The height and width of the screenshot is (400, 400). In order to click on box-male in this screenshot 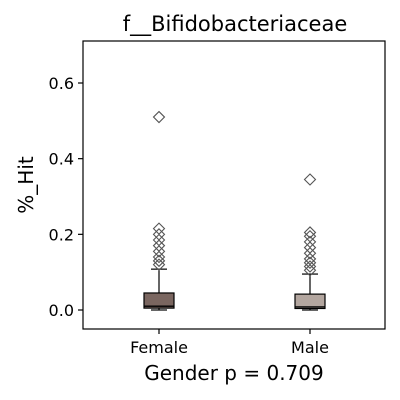, I will do `click(310, 242)`.